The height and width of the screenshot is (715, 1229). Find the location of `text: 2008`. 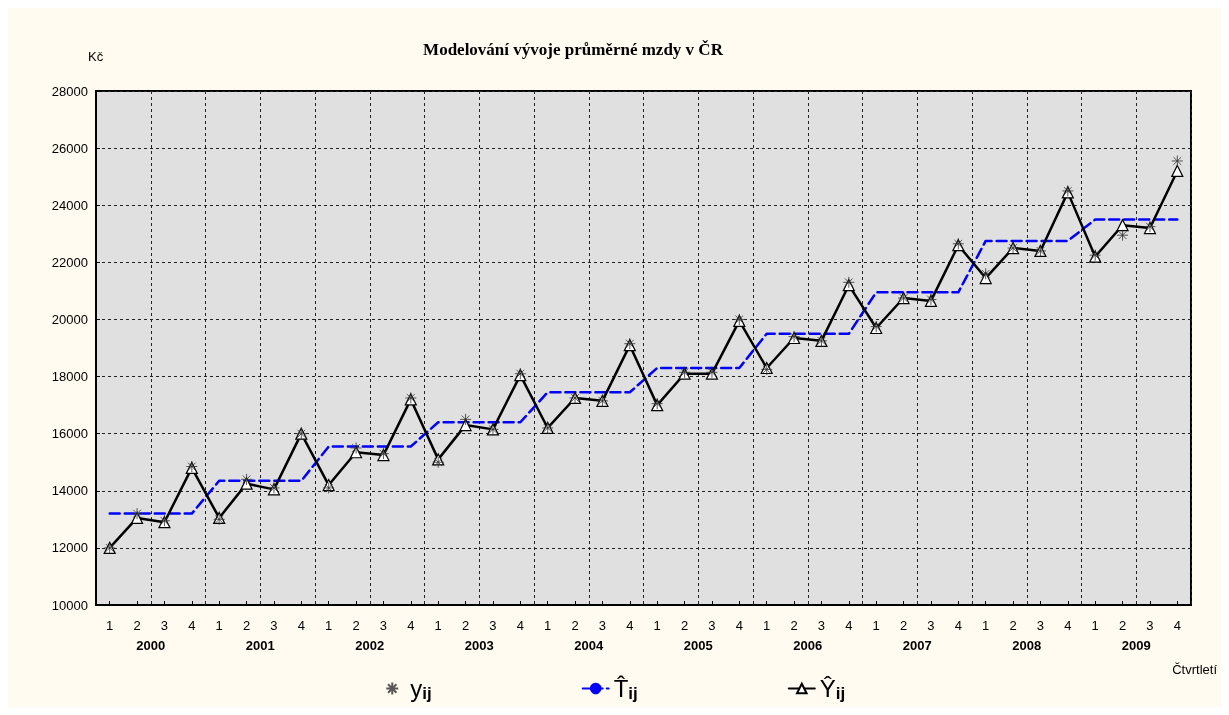

text: 2008 is located at coordinates (1027, 645).